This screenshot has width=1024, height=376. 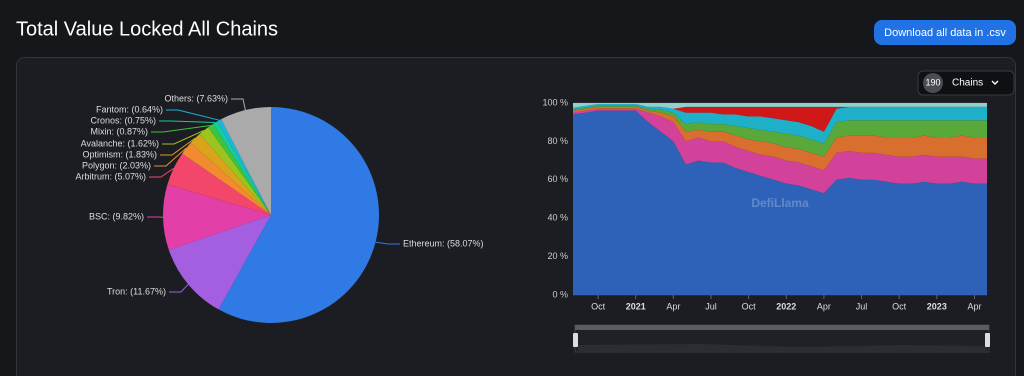 I want to click on slice-label: Ethereum: (58.07%), so click(x=443, y=243).